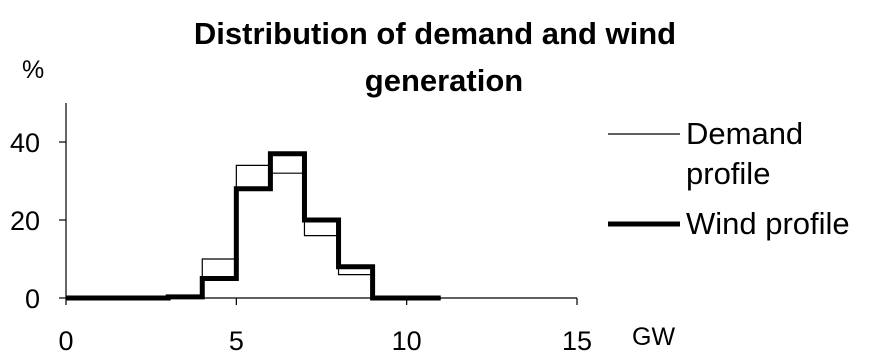 The width and height of the screenshot is (870, 354). What do you see at coordinates (25, 221) in the screenshot?
I see `y-tick-label: 20` at bounding box center [25, 221].